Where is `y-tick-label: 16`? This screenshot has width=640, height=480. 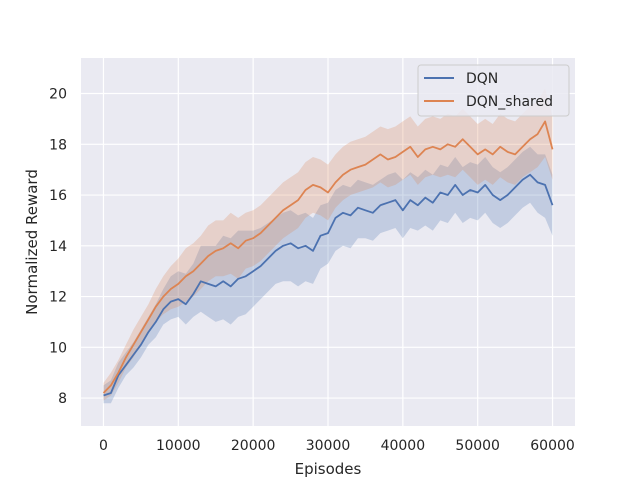
y-tick-label: 16 is located at coordinates (58, 196).